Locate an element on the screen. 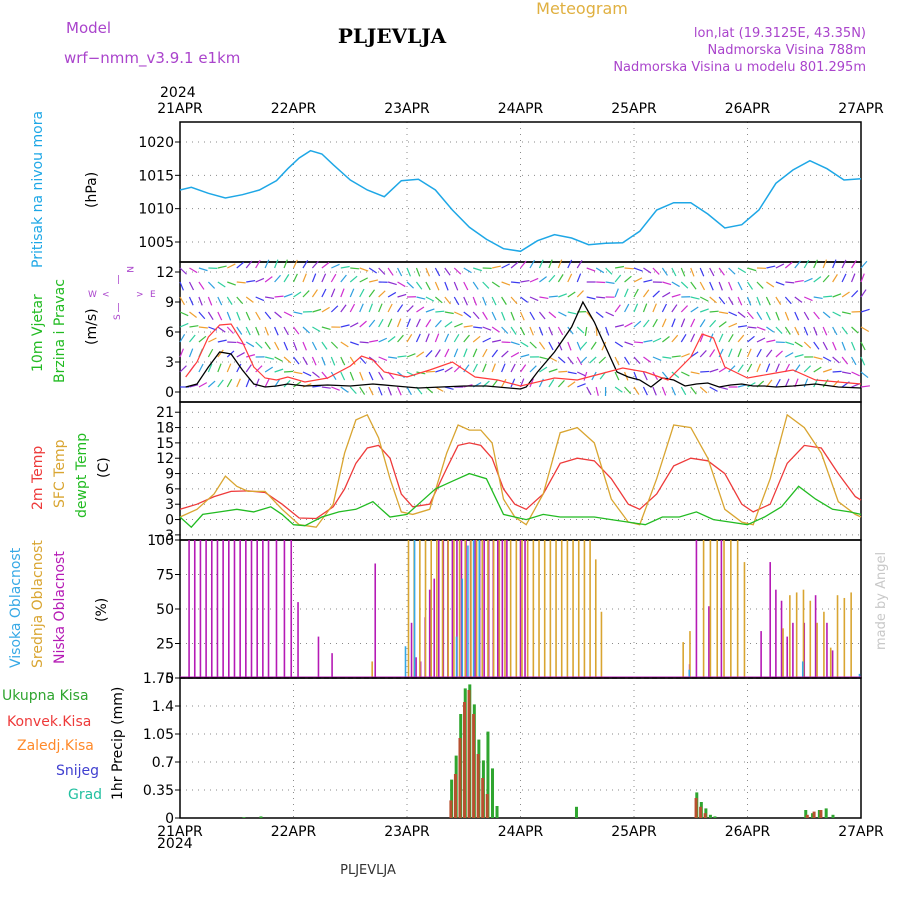 The height and width of the screenshot is (904, 900). pressure-ylabel: Pritisak na nivou mora is located at coordinates (38, 189).